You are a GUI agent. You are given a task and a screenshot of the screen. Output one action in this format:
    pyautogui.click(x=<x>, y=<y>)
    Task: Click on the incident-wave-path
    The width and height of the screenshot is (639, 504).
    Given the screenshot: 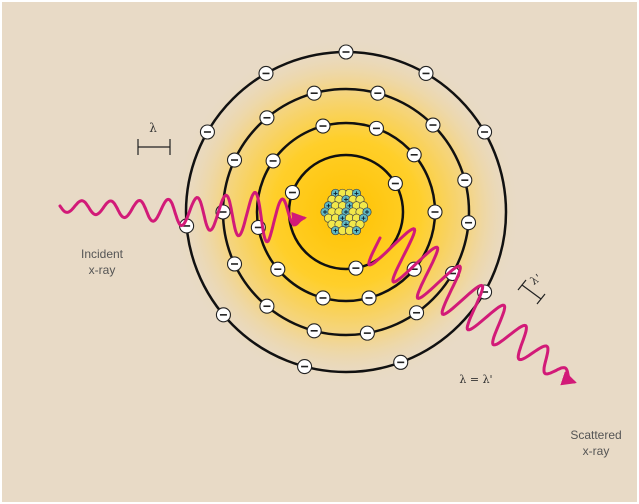 What is the action you would take?
    pyautogui.click(x=182, y=217)
    